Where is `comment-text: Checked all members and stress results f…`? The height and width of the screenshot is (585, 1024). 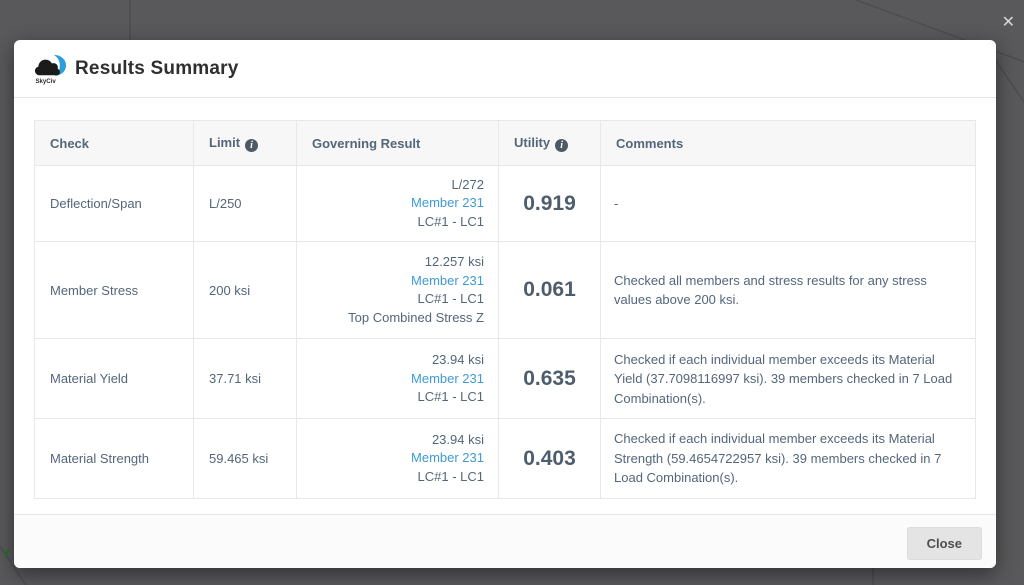
comment-text: Checked all members and stress results f… is located at coordinates (770, 290).